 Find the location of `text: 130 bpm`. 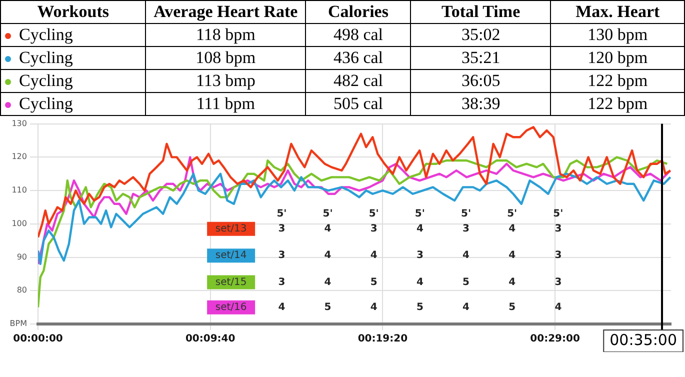

text: 130 bpm is located at coordinates (618, 34).